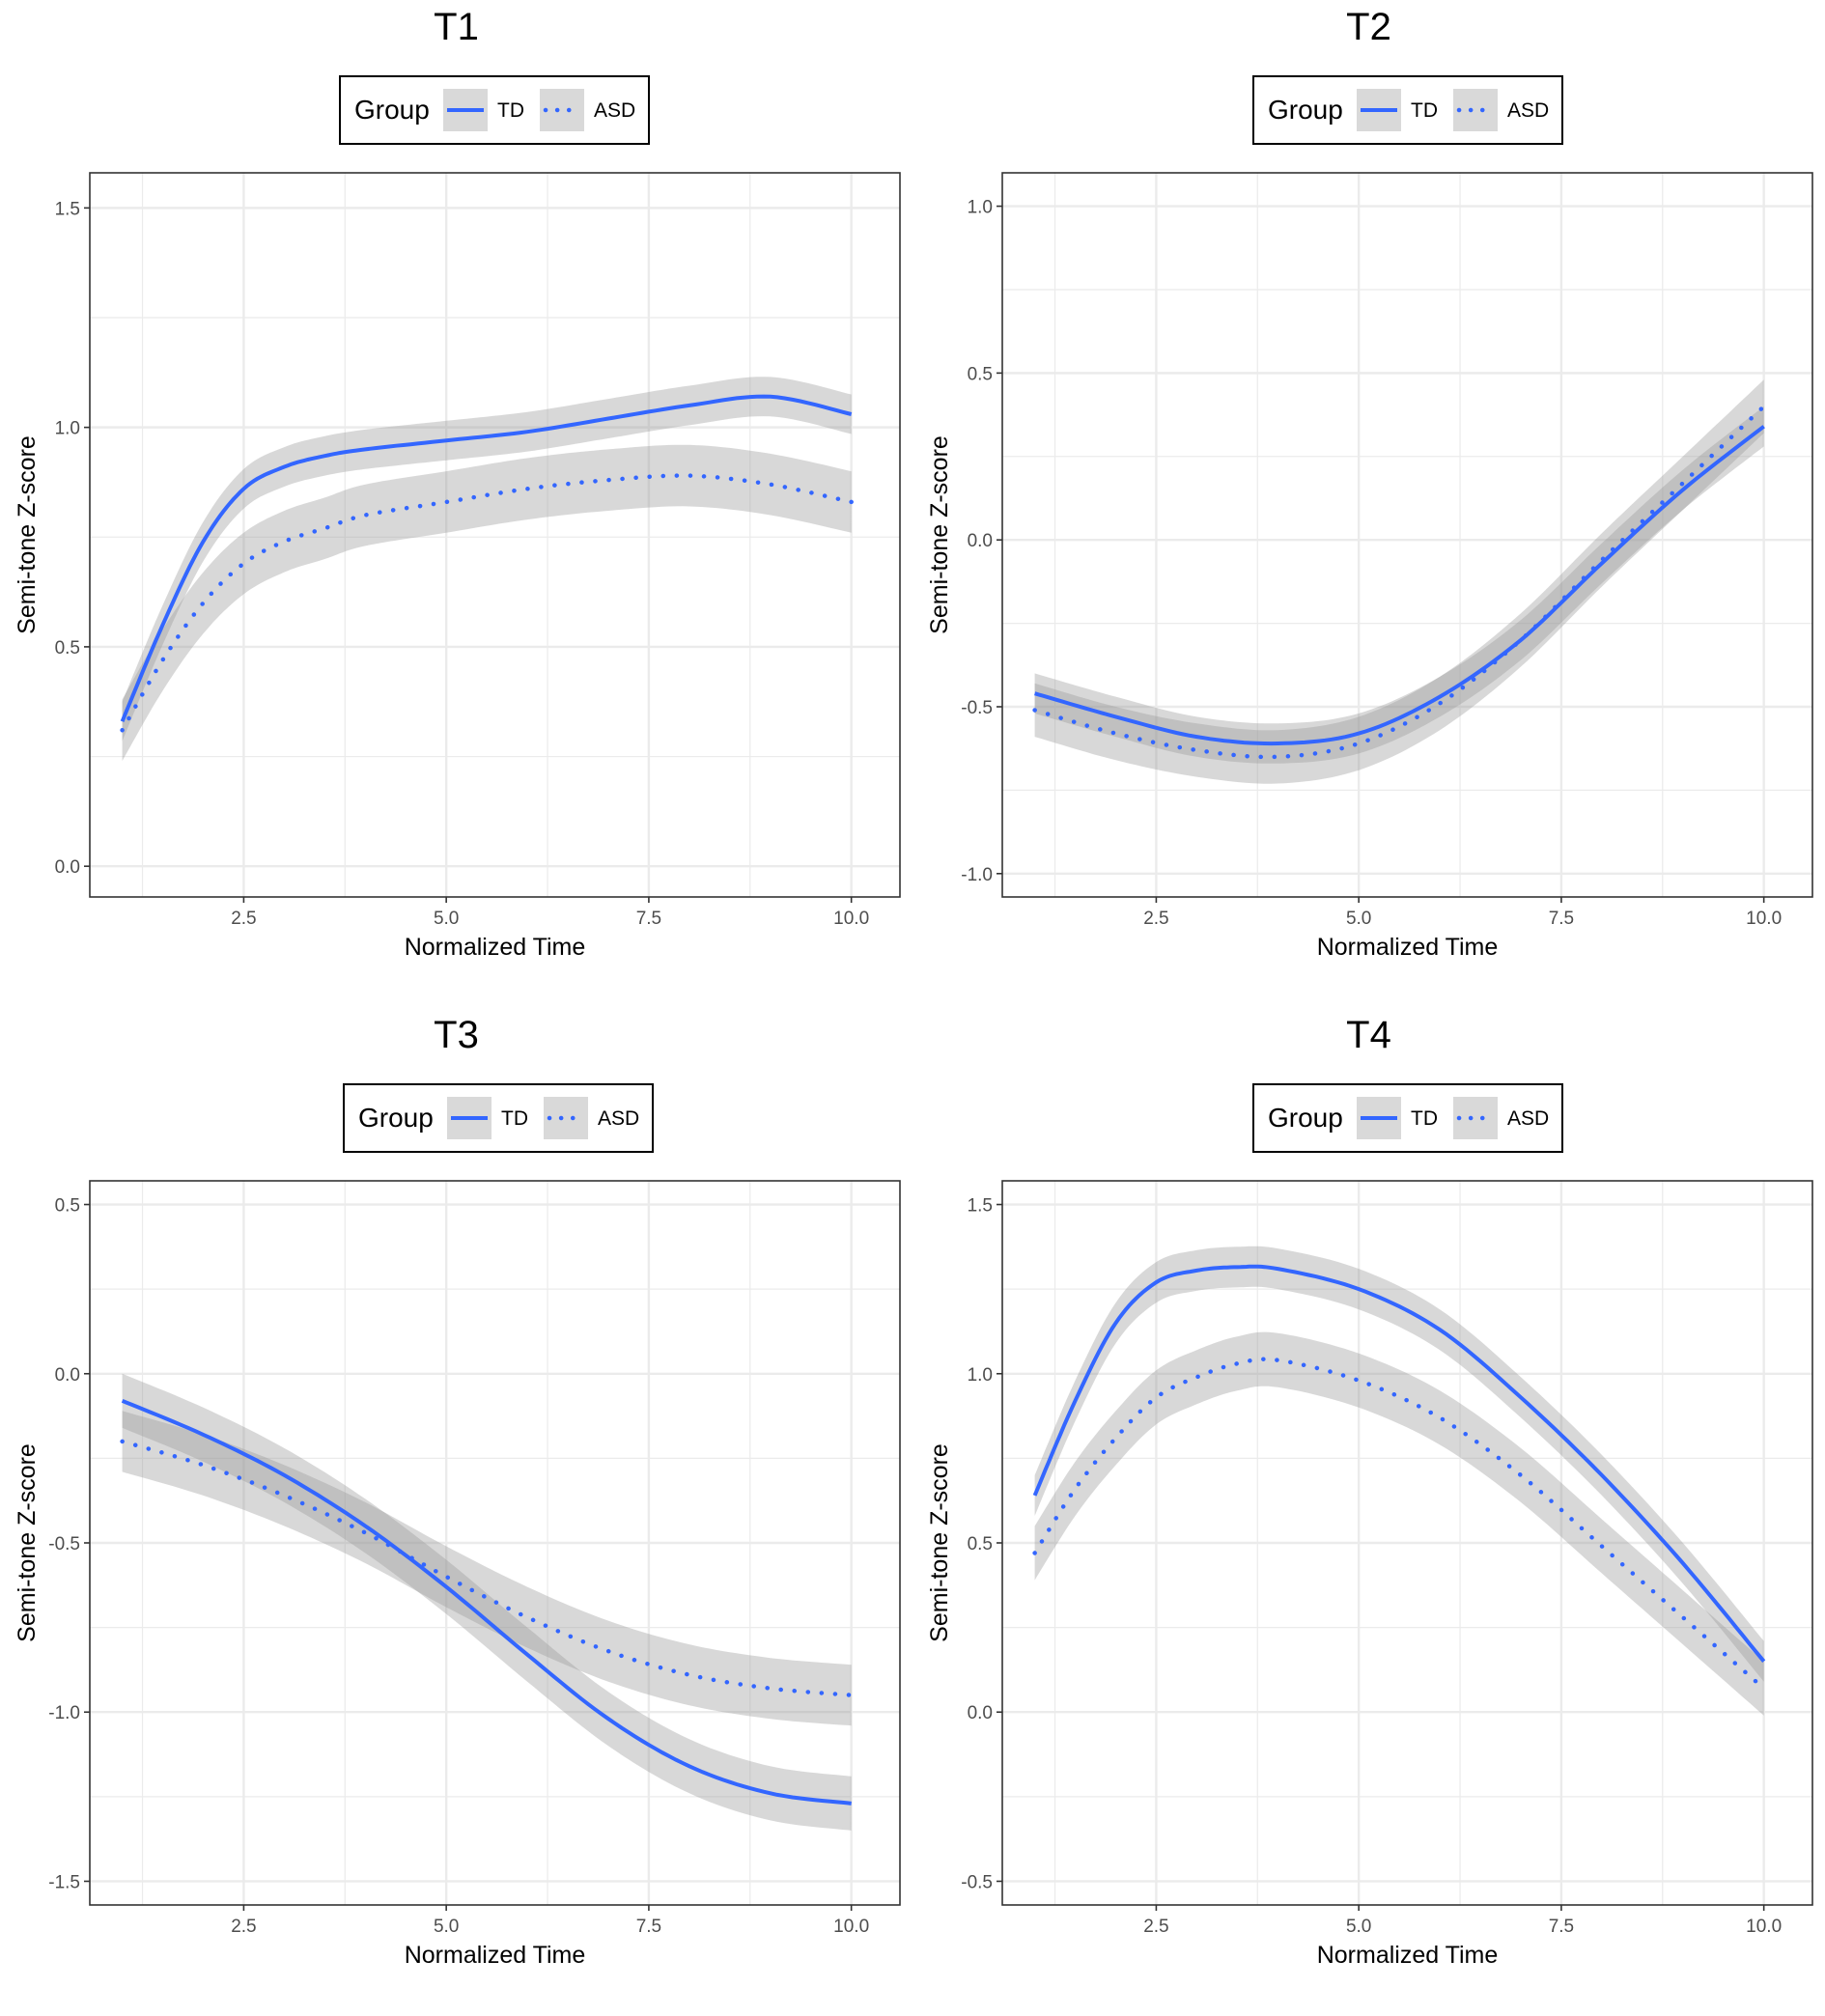 Image resolution: width=1825 pixels, height=2016 pixels. Describe the element at coordinates (1368, 1035) in the screenshot. I see `chart-title: T4` at that location.